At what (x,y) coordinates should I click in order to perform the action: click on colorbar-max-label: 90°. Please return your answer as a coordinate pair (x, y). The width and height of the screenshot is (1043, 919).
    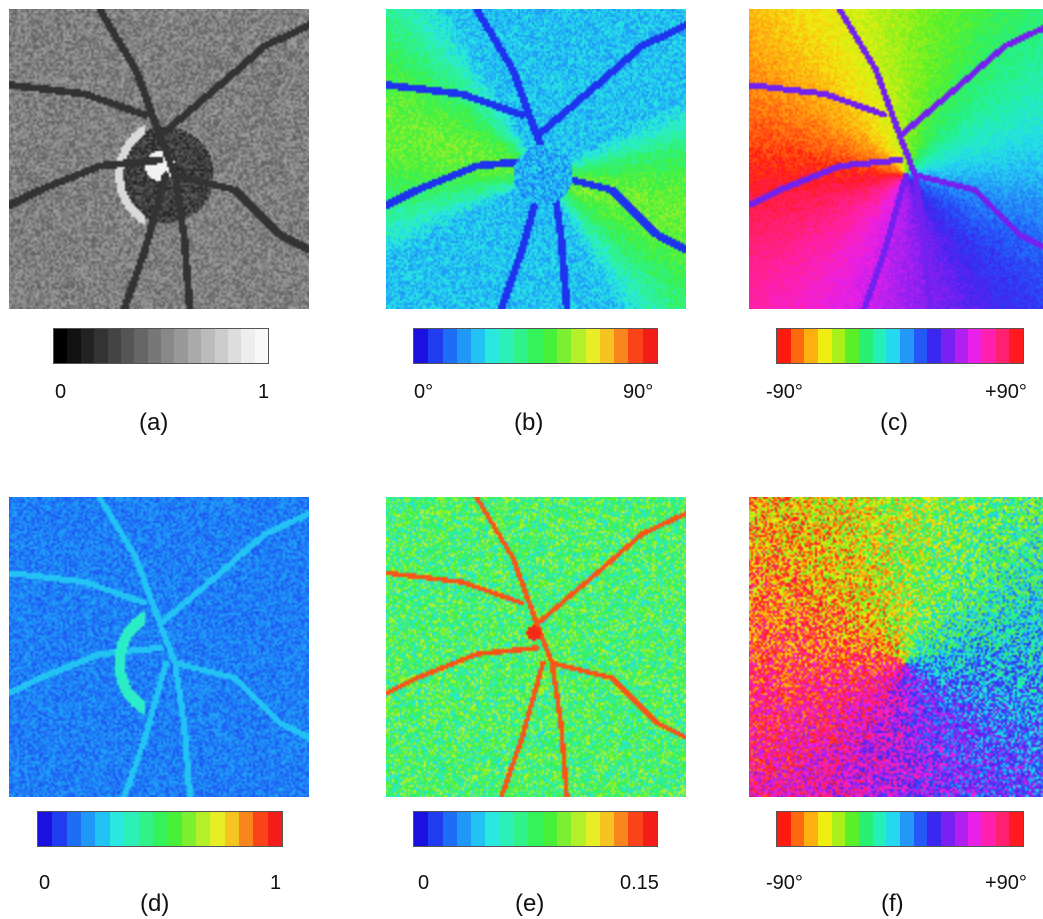
    Looking at the image, I should click on (638, 392).